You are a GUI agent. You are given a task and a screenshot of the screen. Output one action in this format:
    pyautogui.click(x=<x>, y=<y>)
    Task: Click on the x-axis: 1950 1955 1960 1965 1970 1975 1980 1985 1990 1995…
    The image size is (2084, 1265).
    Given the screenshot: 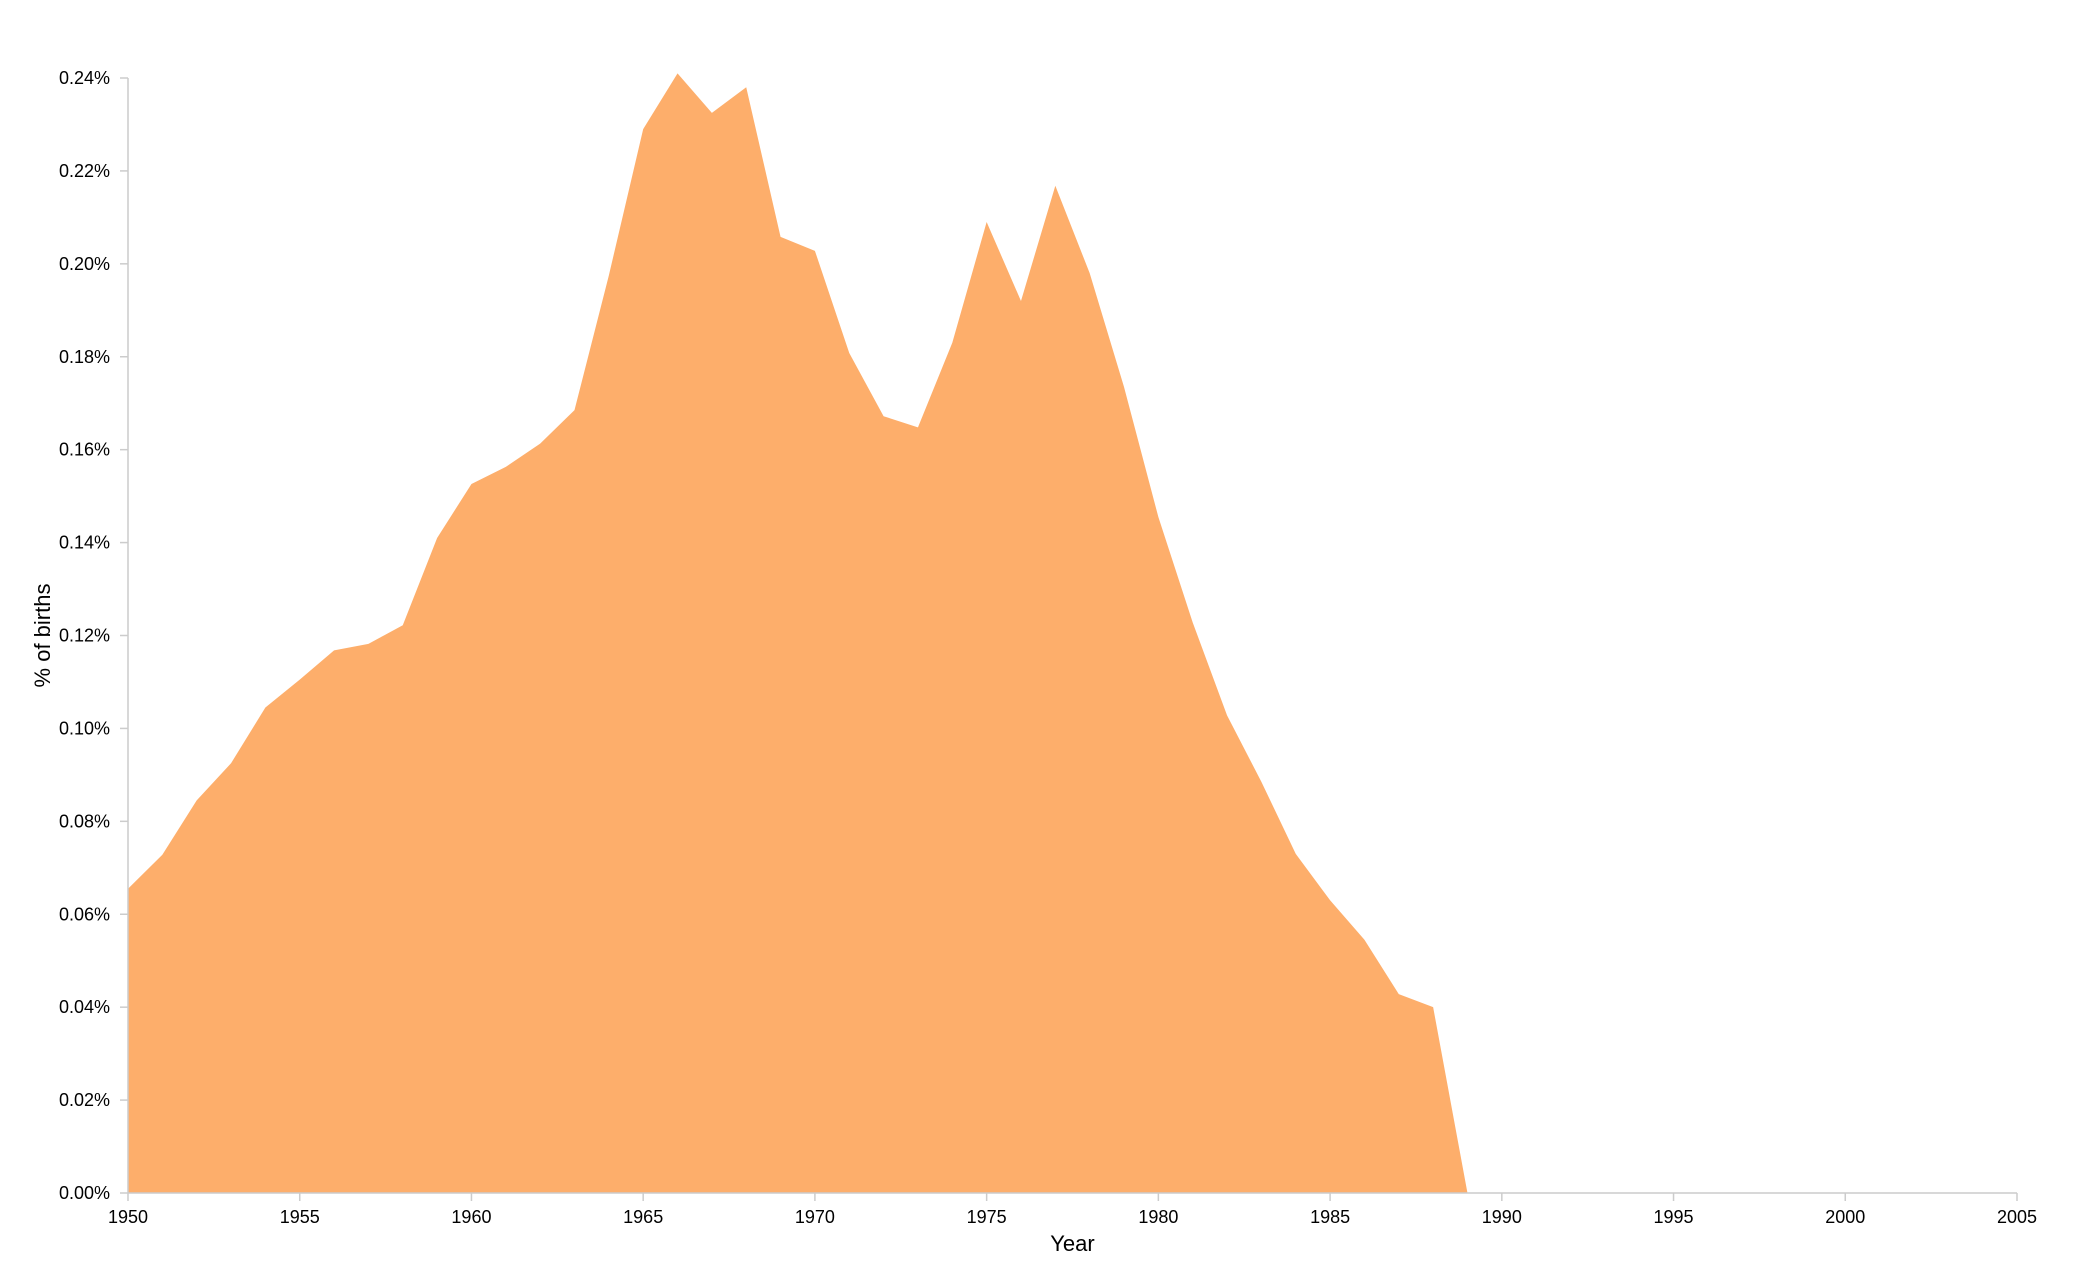 What is the action you would take?
    pyautogui.click(x=1072, y=1209)
    